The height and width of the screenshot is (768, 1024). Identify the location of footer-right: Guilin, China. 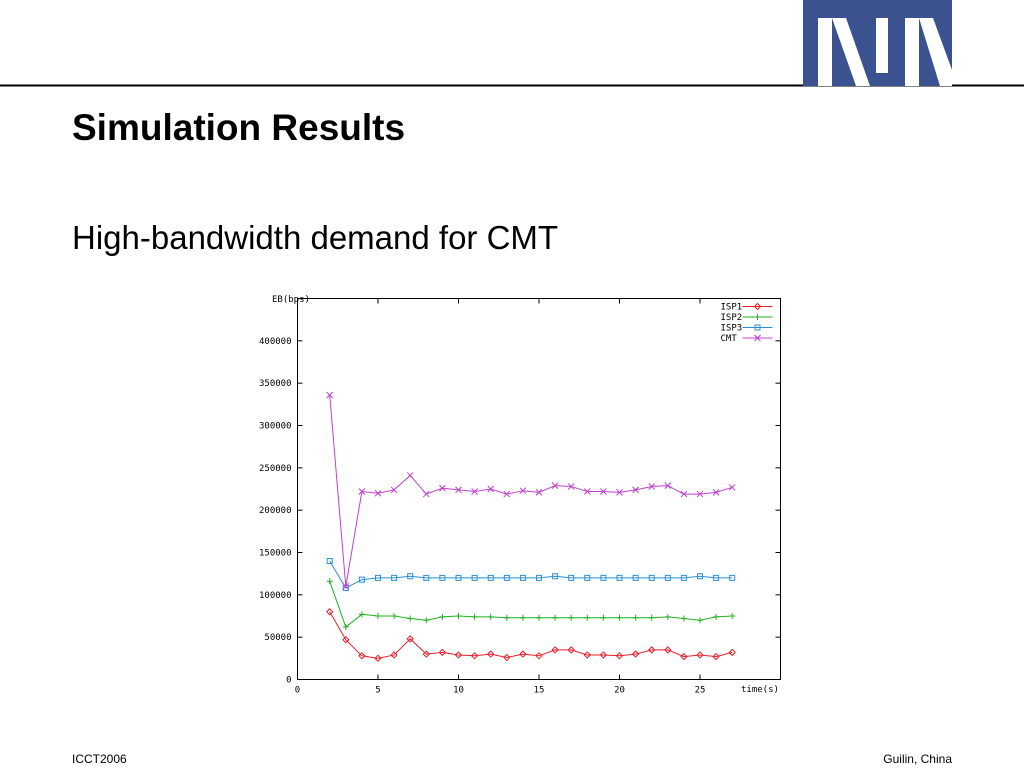
(917, 759).